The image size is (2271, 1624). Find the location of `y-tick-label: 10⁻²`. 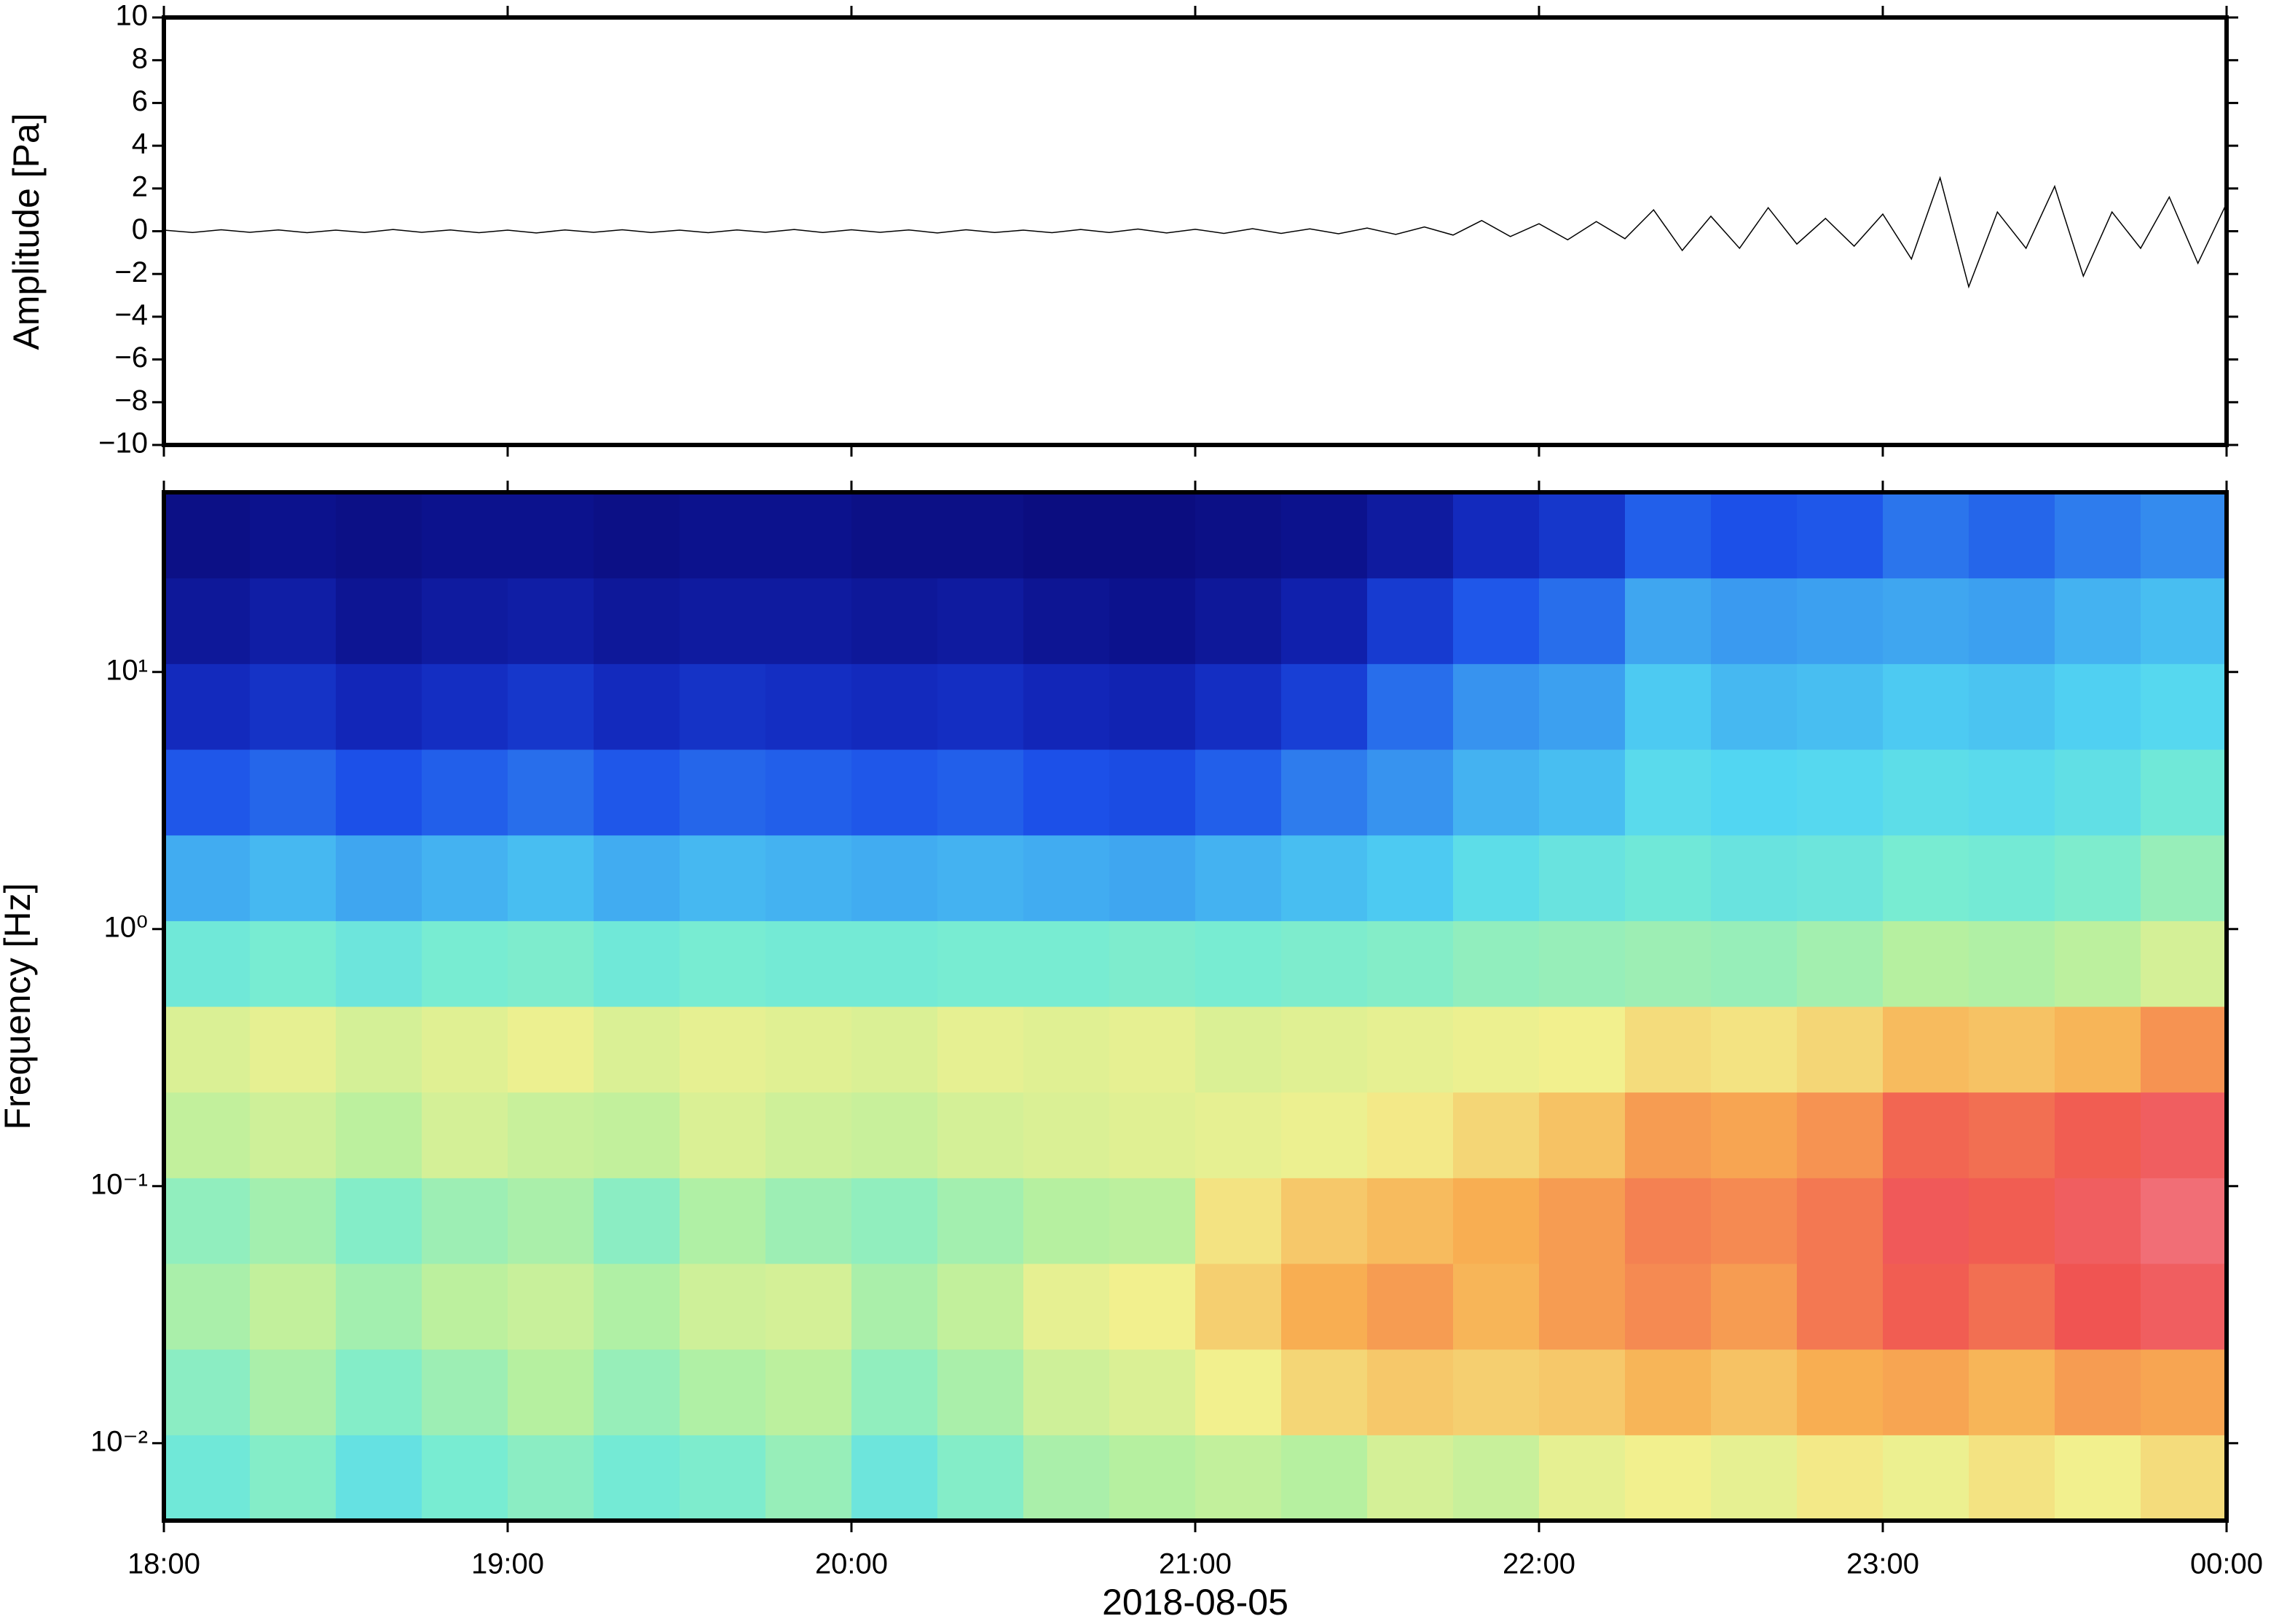

y-tick-label: 10⁻² is located at coordinates (119, 1441).